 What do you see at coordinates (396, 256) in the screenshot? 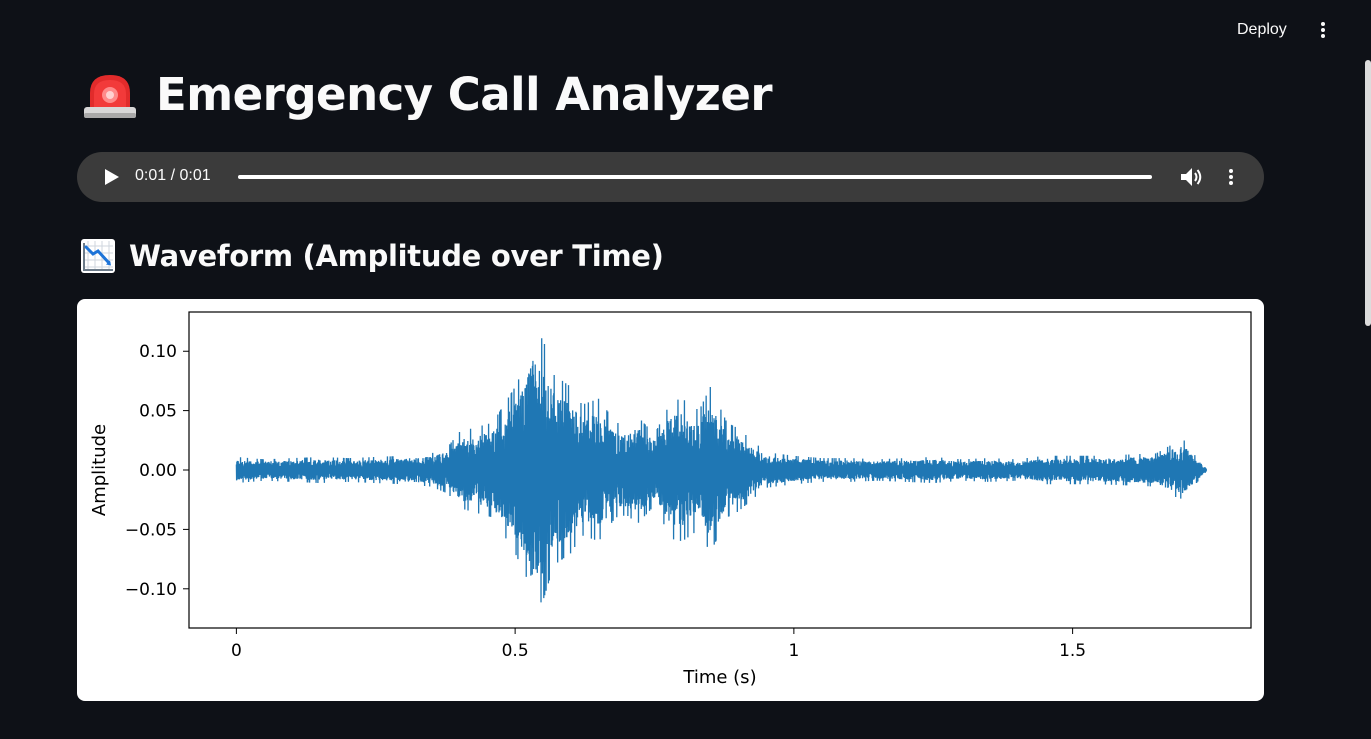
I see `waveform-section-title-text: Waveform (Amplitude over Time)` at bounding box center [396, 256].